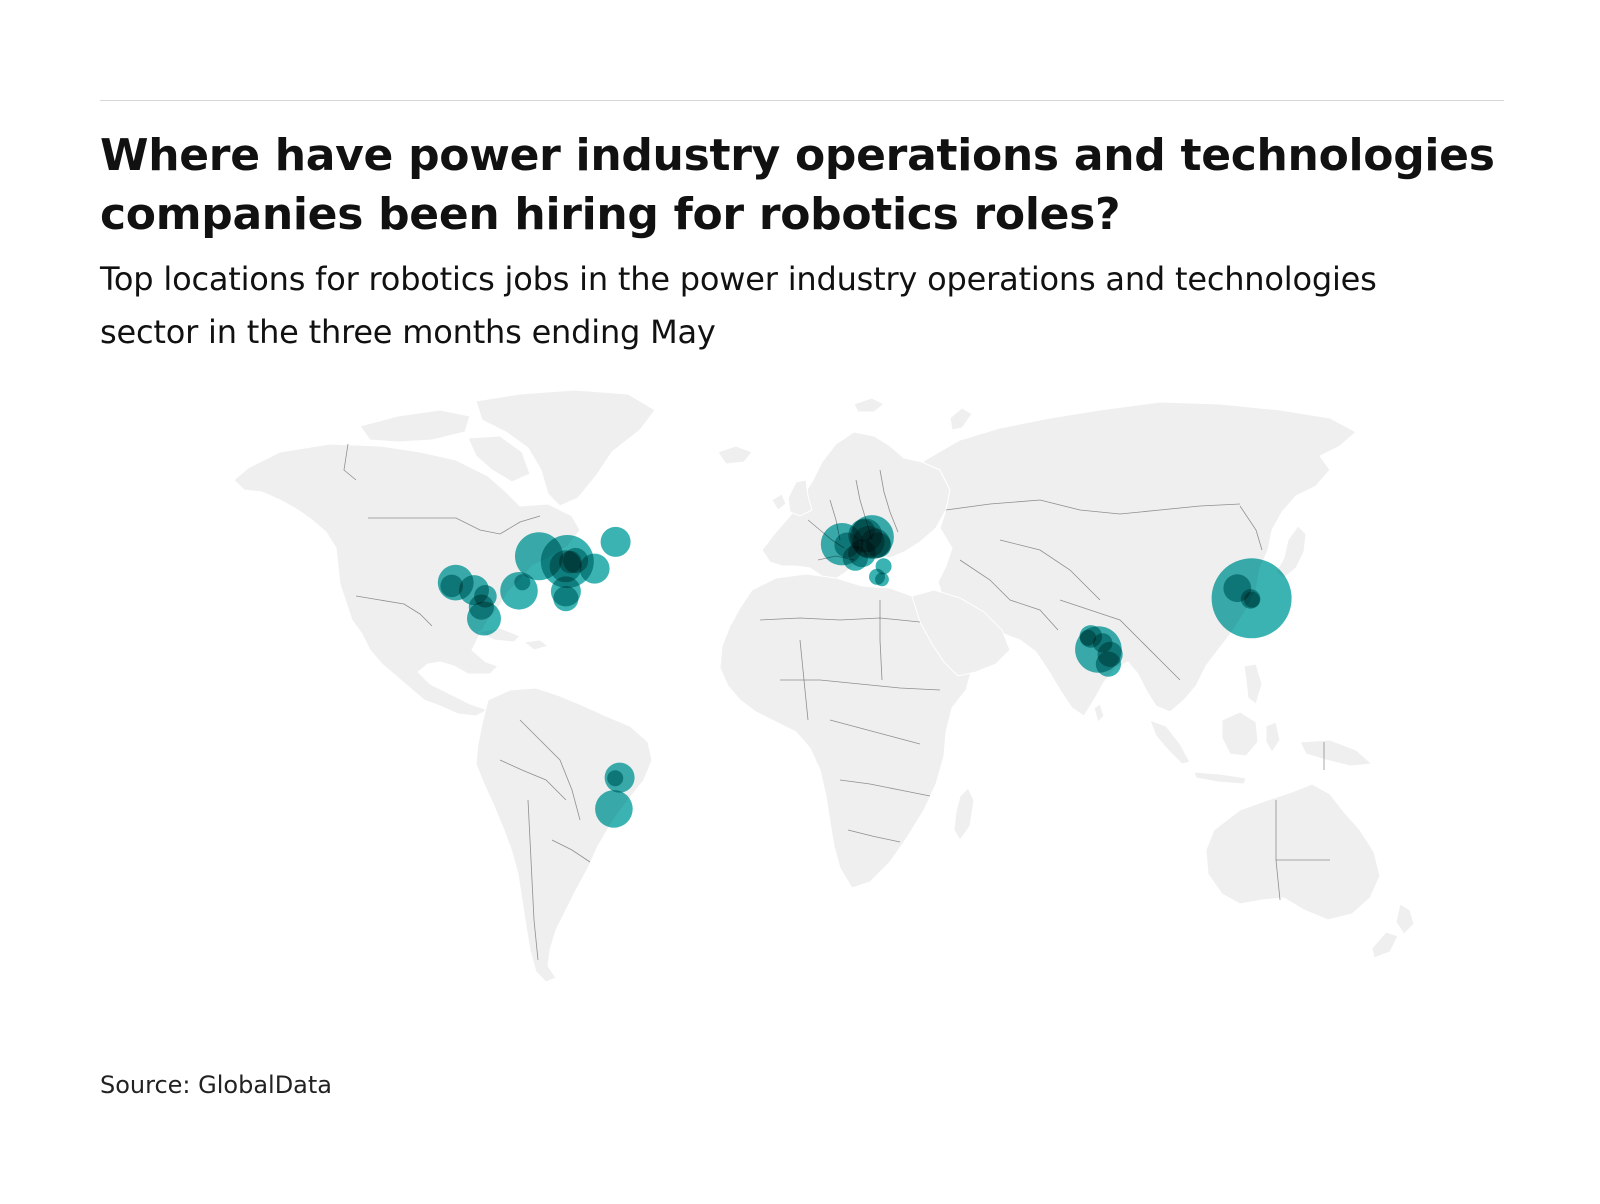 The image size is (1600, 1204). Describe the element at coordinates (735, 455) in the screenshot. I see `land-iceland` at that location.